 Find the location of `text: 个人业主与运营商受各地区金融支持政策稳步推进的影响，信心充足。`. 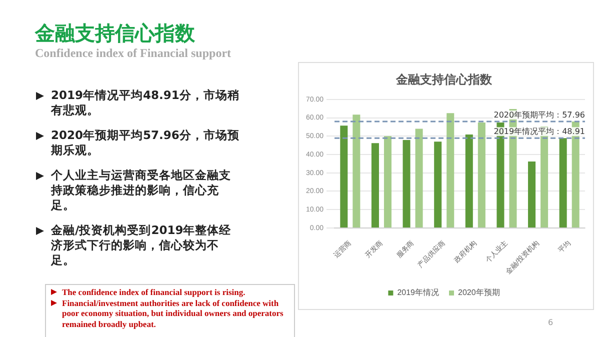

text: 个人业主与运营商受各地区金融支持政策稳步推进的影响，信心充足。 is located at coordinates (141, 190).